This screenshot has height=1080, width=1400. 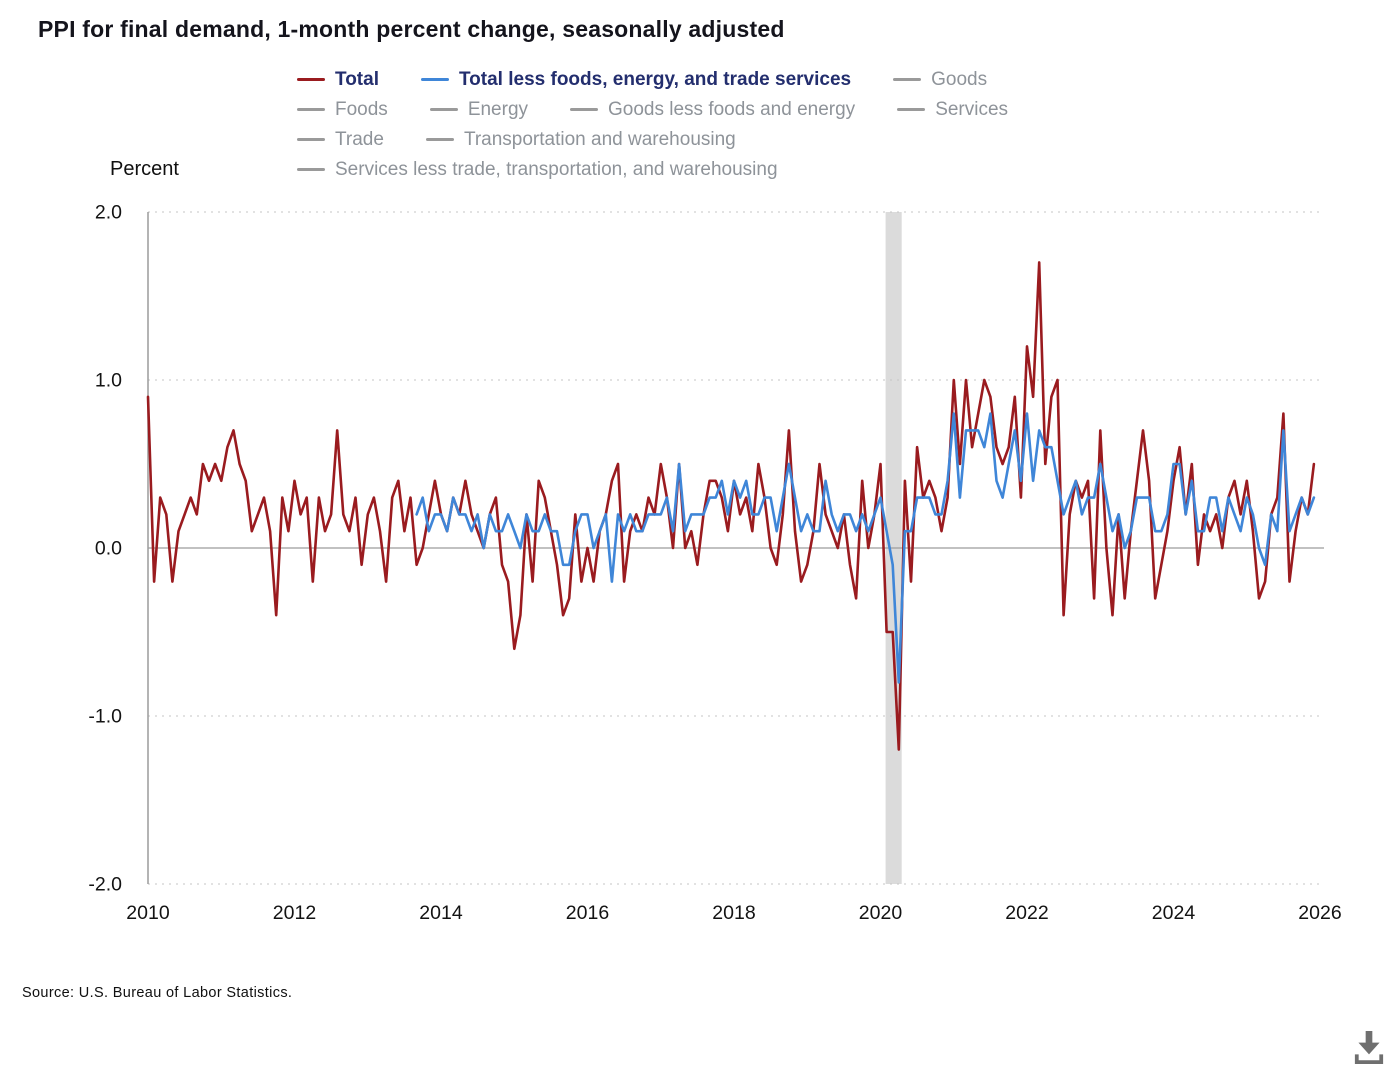 I want to click on x-tick-label: 2010, so click(x=148, y=913).